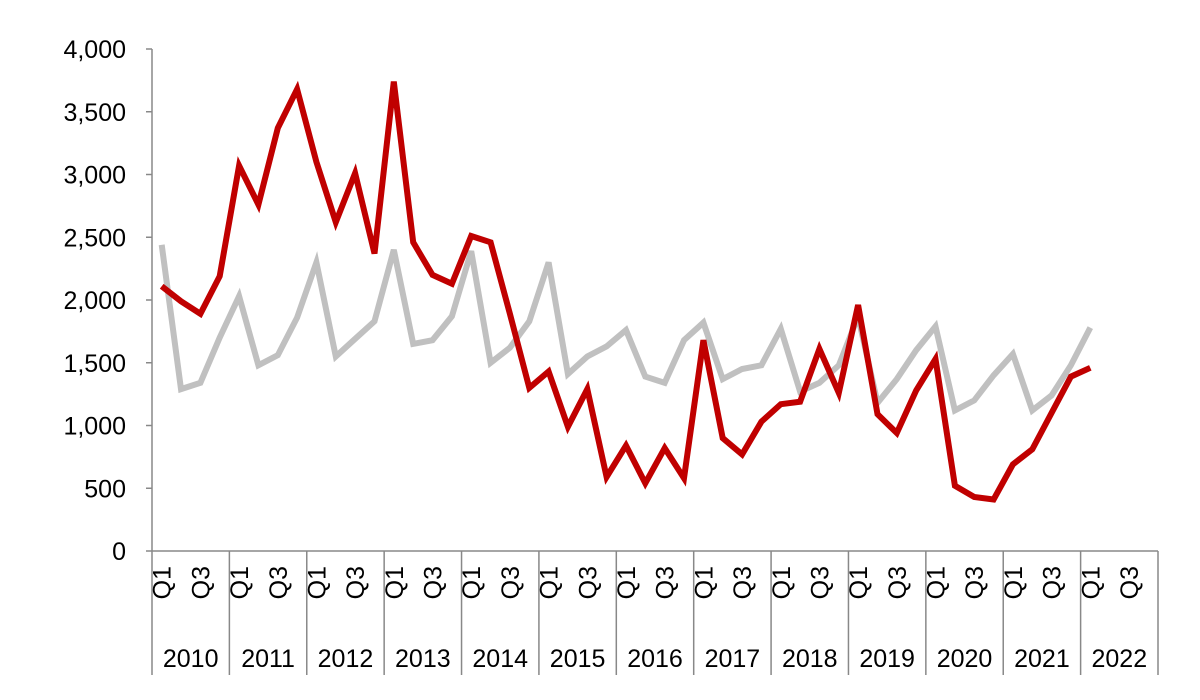 This screenshot has width=1200, height=700. Describe the element at coordinates (119, 552) in the screenshot. I see `y-tick-label: 0` at that location.